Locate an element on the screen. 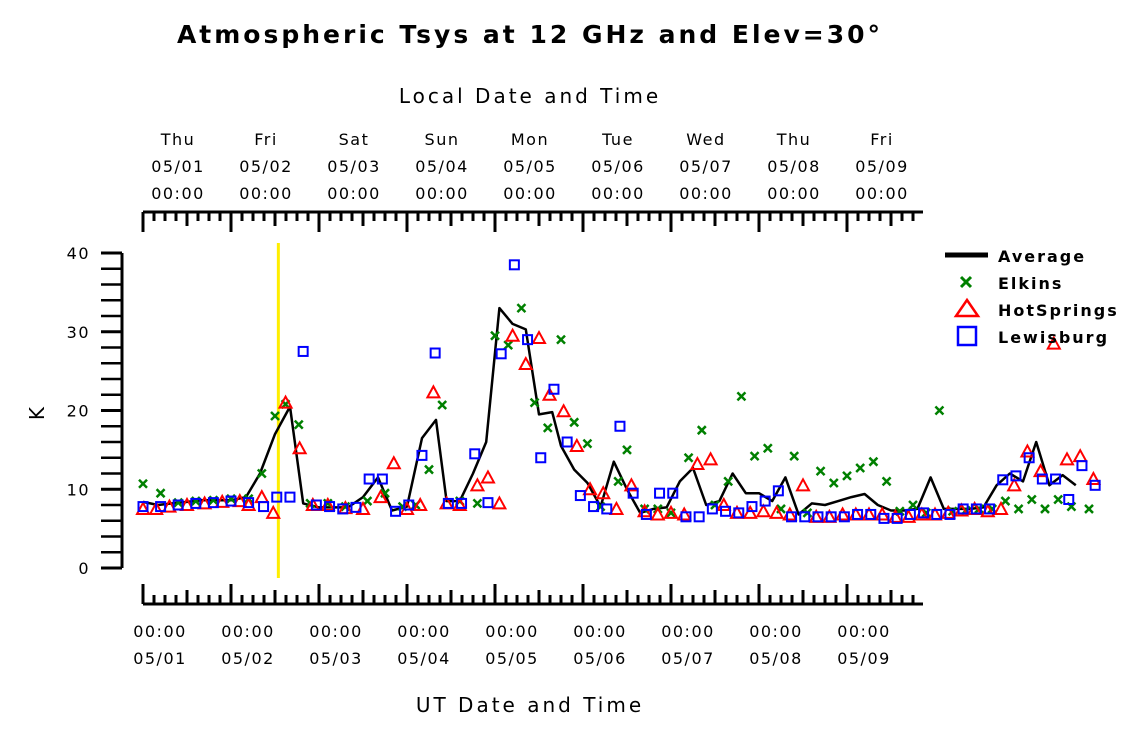 The height and width of the screenshot is (731, 1125). y-tick-label: 0 is located at coordinates (84, 568).